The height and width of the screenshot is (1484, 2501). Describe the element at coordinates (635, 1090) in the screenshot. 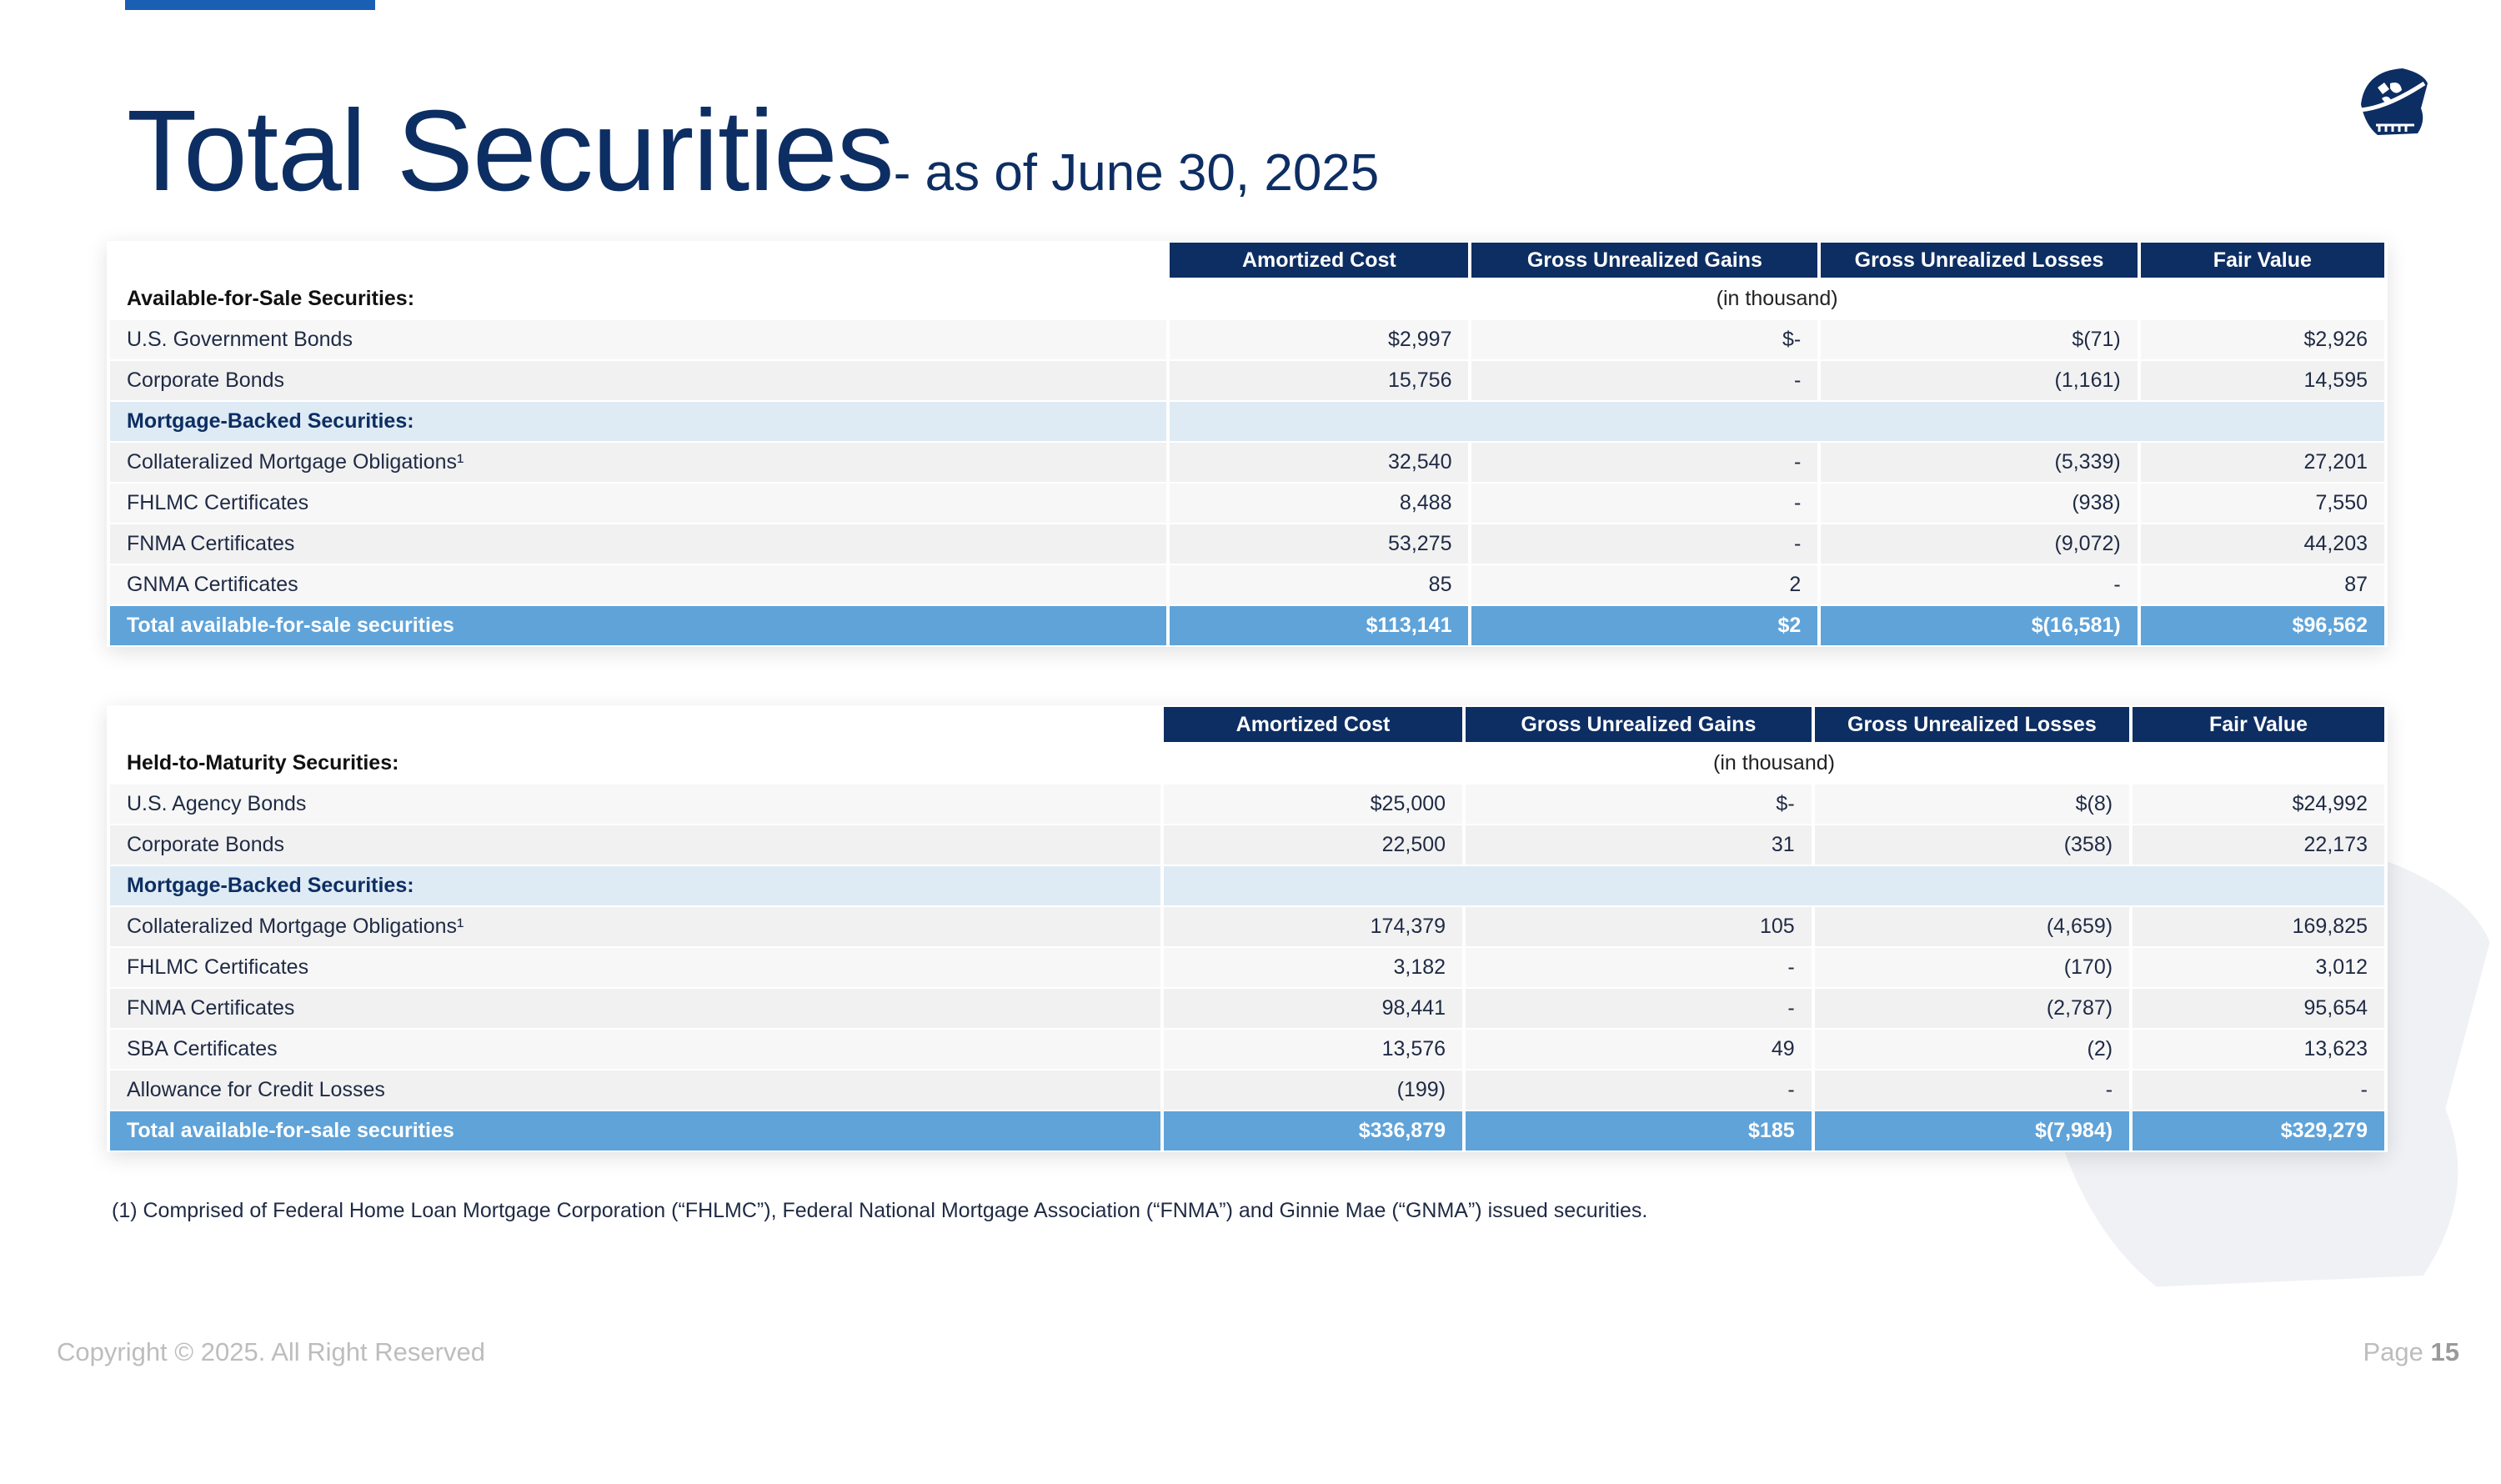

I see `row-label: Allowance for Credit Losses` at that location.